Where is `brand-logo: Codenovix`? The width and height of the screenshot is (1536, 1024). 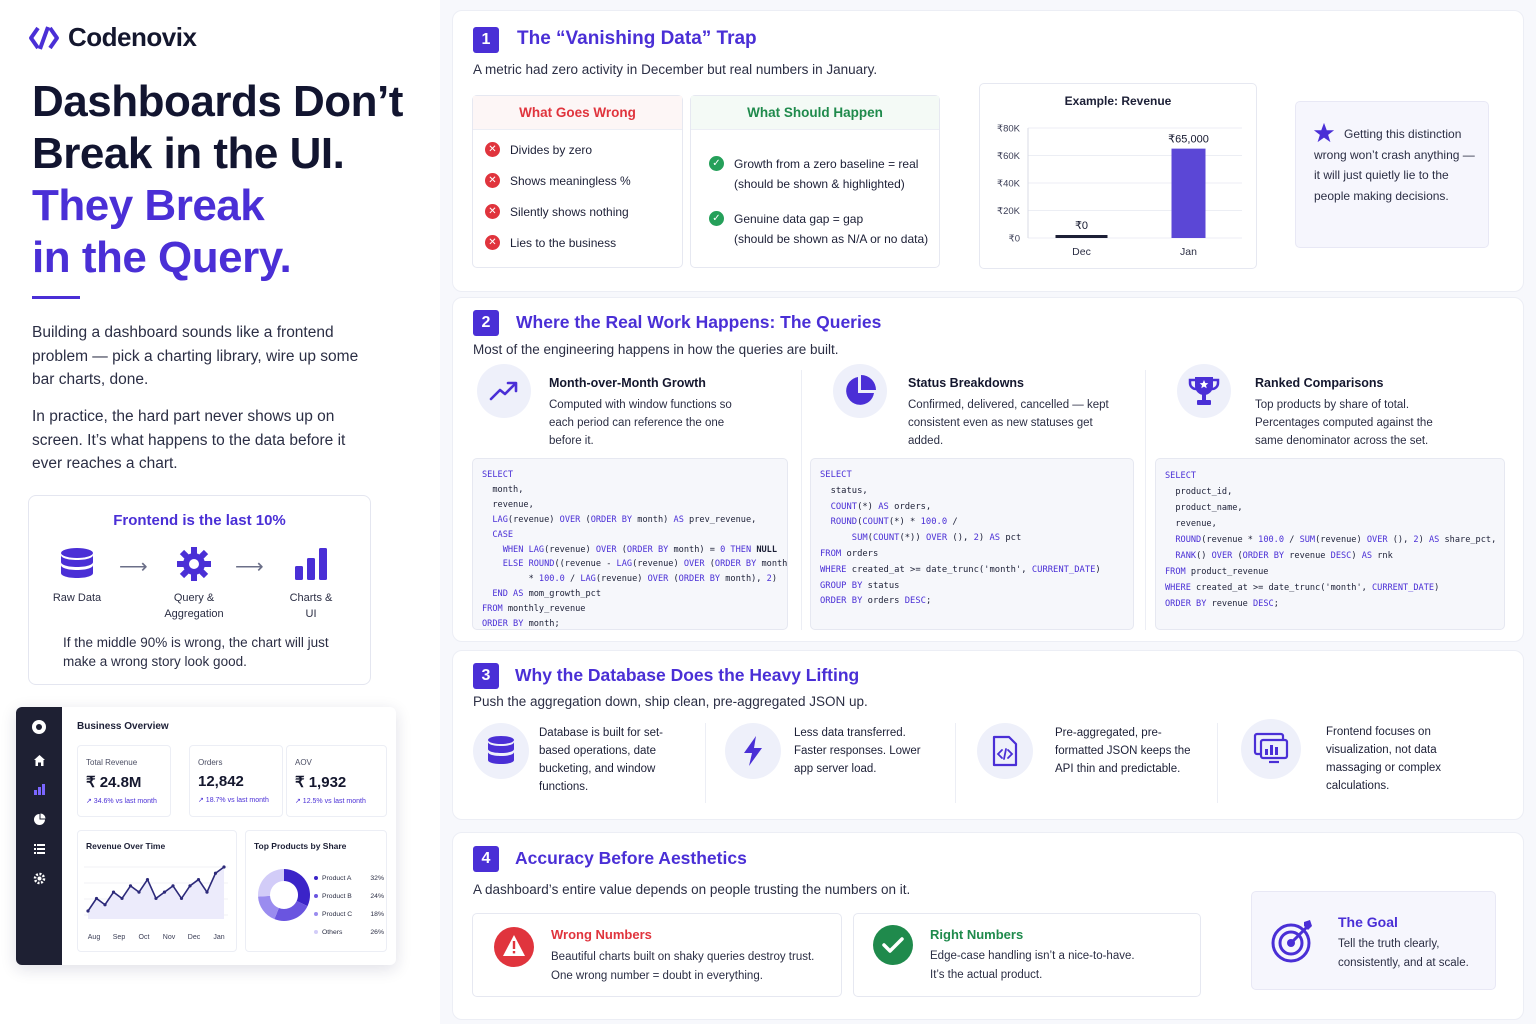 brand-logo: Codenovix is located at coordinates (112, 37).